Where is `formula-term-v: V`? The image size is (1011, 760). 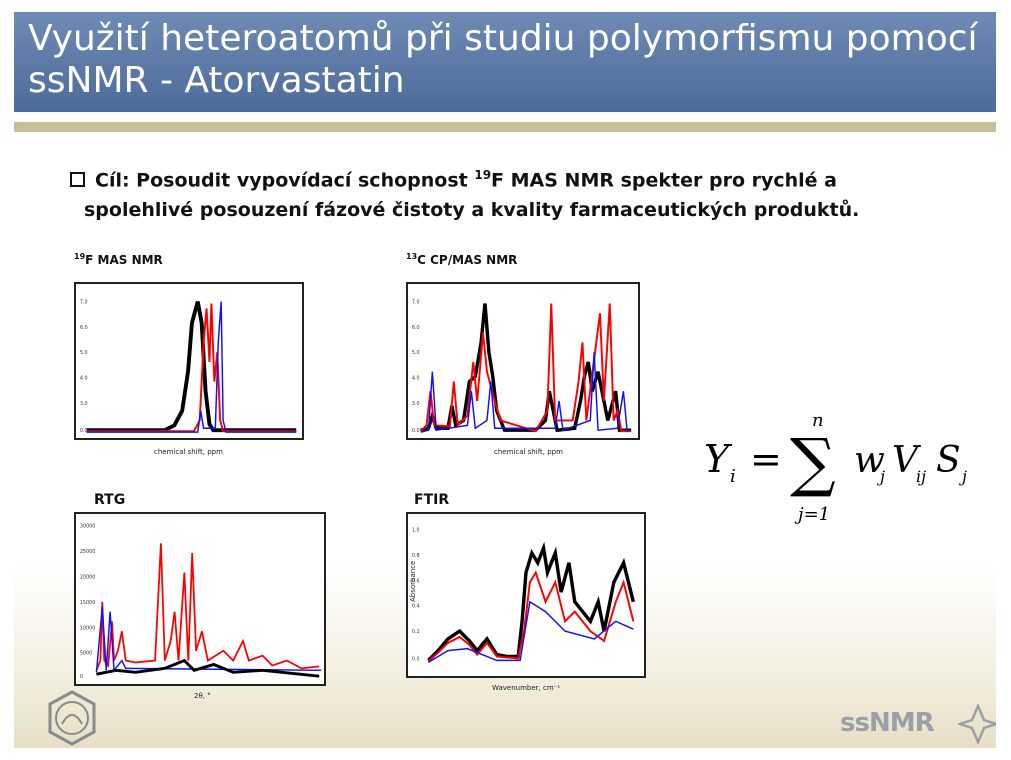 formula-term-v: V is located at coordinates (907, 460).